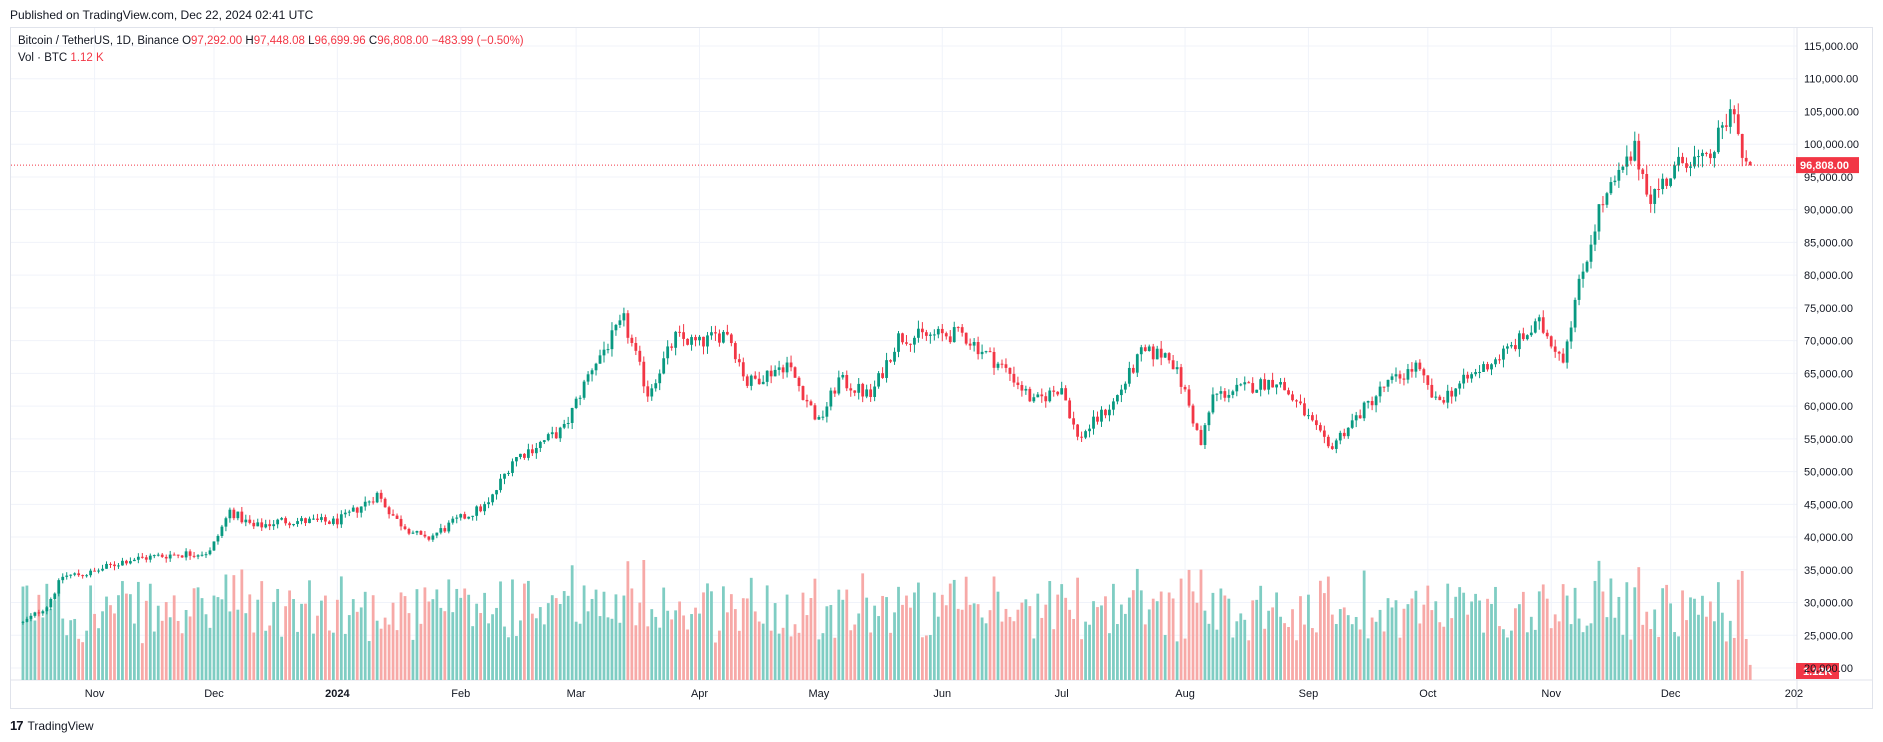 The image size is (1883, 742). Describe the element at coordinates (52, 725) in the screenshot. I see `footer-brand: 17 TradingView` at that location.